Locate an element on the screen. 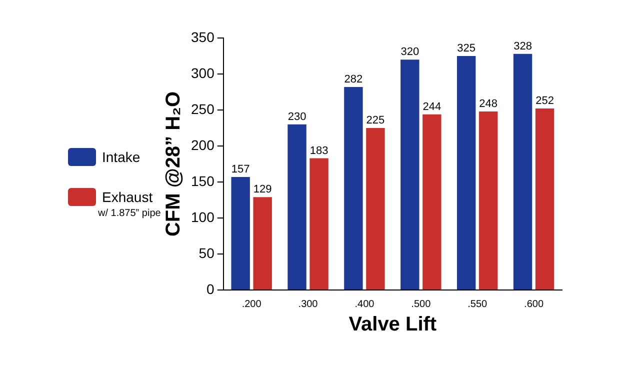  y-tick-label: 150 is located at coordinates (203, 180).